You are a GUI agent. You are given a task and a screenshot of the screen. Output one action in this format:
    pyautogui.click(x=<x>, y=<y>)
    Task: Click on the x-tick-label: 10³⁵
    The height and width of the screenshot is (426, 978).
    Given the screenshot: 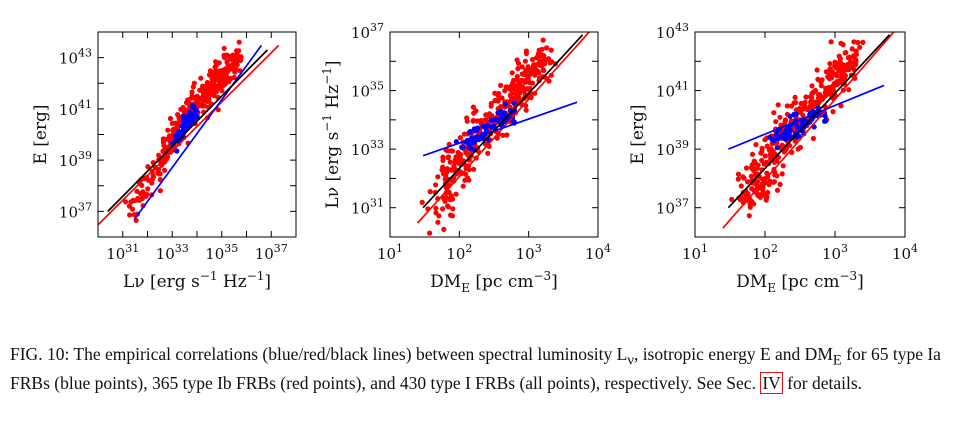 What is the action you would take?
    pyautogui.click(x=221, y=252)
    